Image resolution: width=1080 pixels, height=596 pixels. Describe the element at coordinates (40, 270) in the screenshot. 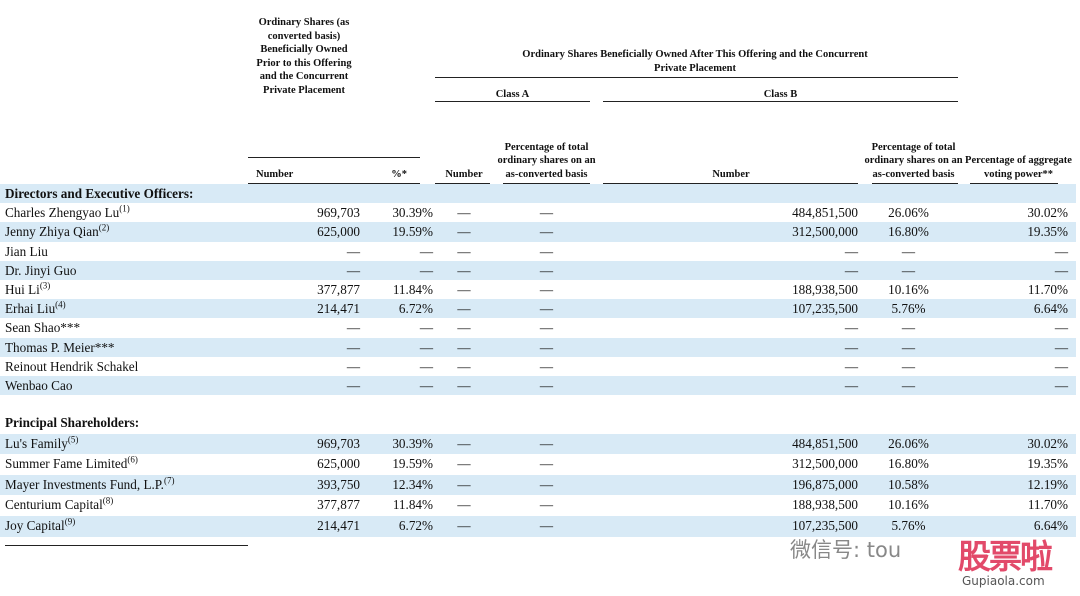

I see `row-name: Dr. Jinyi Guo` at that location.